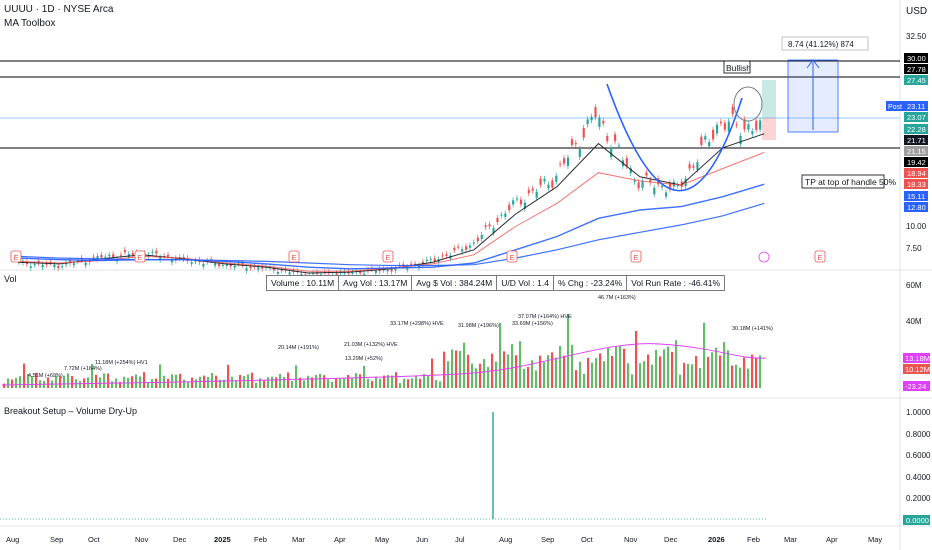 The width and height of the screenshot is (932, 550). I want to click on price-badge-label: 21.71, so click(916, 140).